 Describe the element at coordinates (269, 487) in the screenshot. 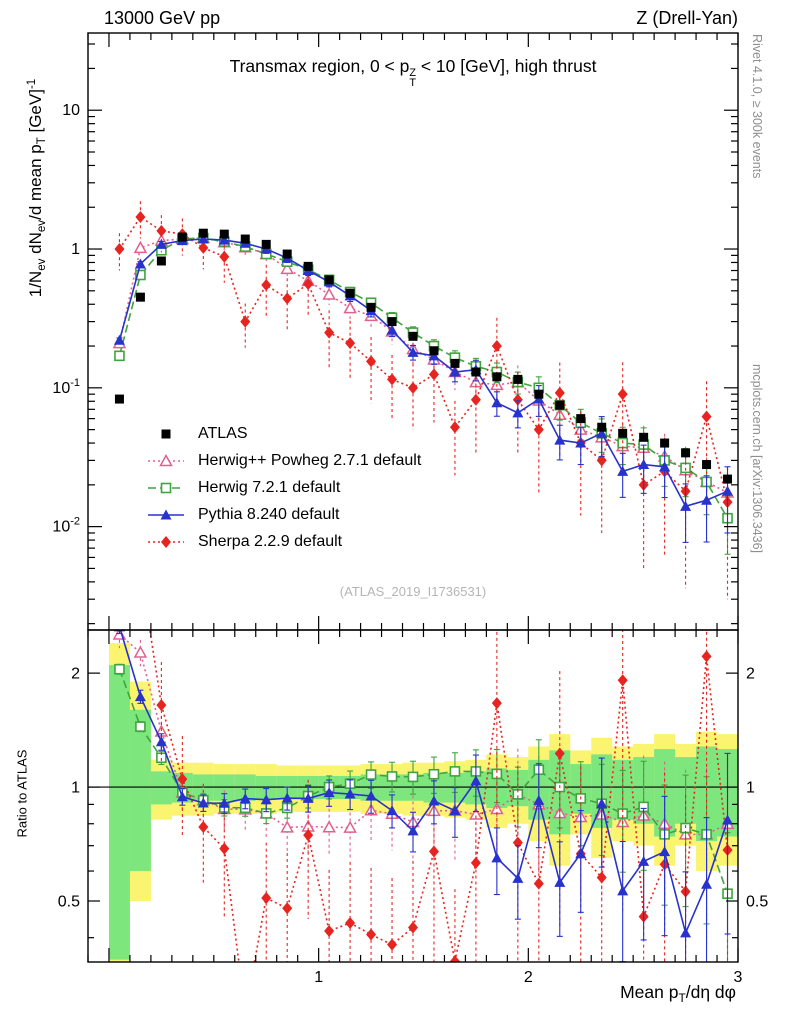

I see `legend-label: Herwig 7.2.1 default` at that location.